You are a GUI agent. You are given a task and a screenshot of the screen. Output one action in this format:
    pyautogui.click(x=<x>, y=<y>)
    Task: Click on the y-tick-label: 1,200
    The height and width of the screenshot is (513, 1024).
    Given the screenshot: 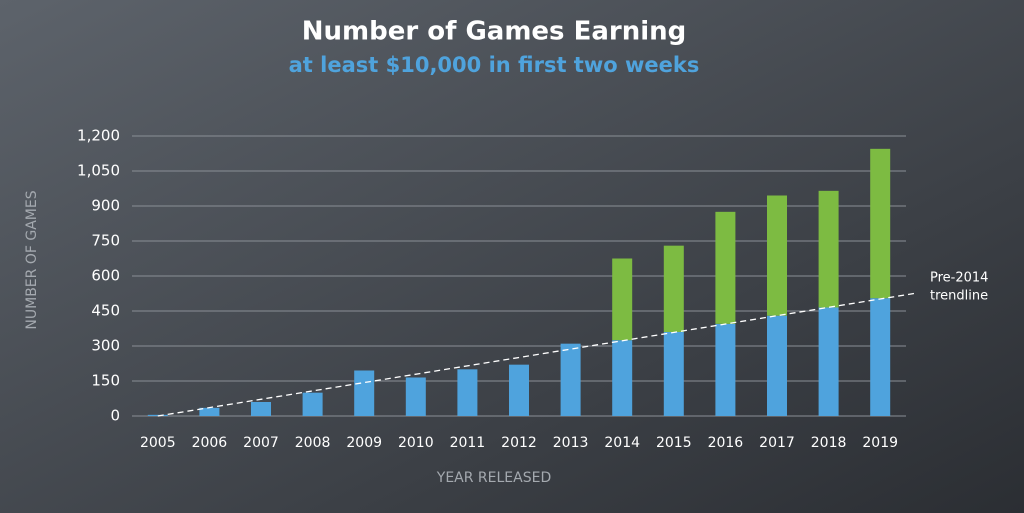 What is the action you would take?
    pyautogui.click(x=98, y=136)
    